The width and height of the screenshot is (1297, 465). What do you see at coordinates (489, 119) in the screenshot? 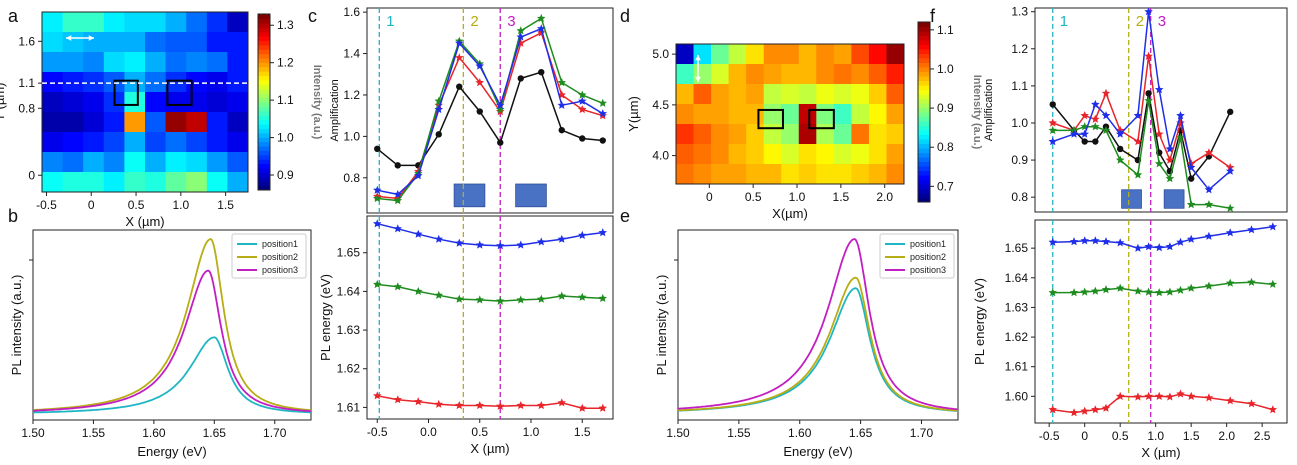
I see `c_top-series-line` at bounding box center [489, 119].